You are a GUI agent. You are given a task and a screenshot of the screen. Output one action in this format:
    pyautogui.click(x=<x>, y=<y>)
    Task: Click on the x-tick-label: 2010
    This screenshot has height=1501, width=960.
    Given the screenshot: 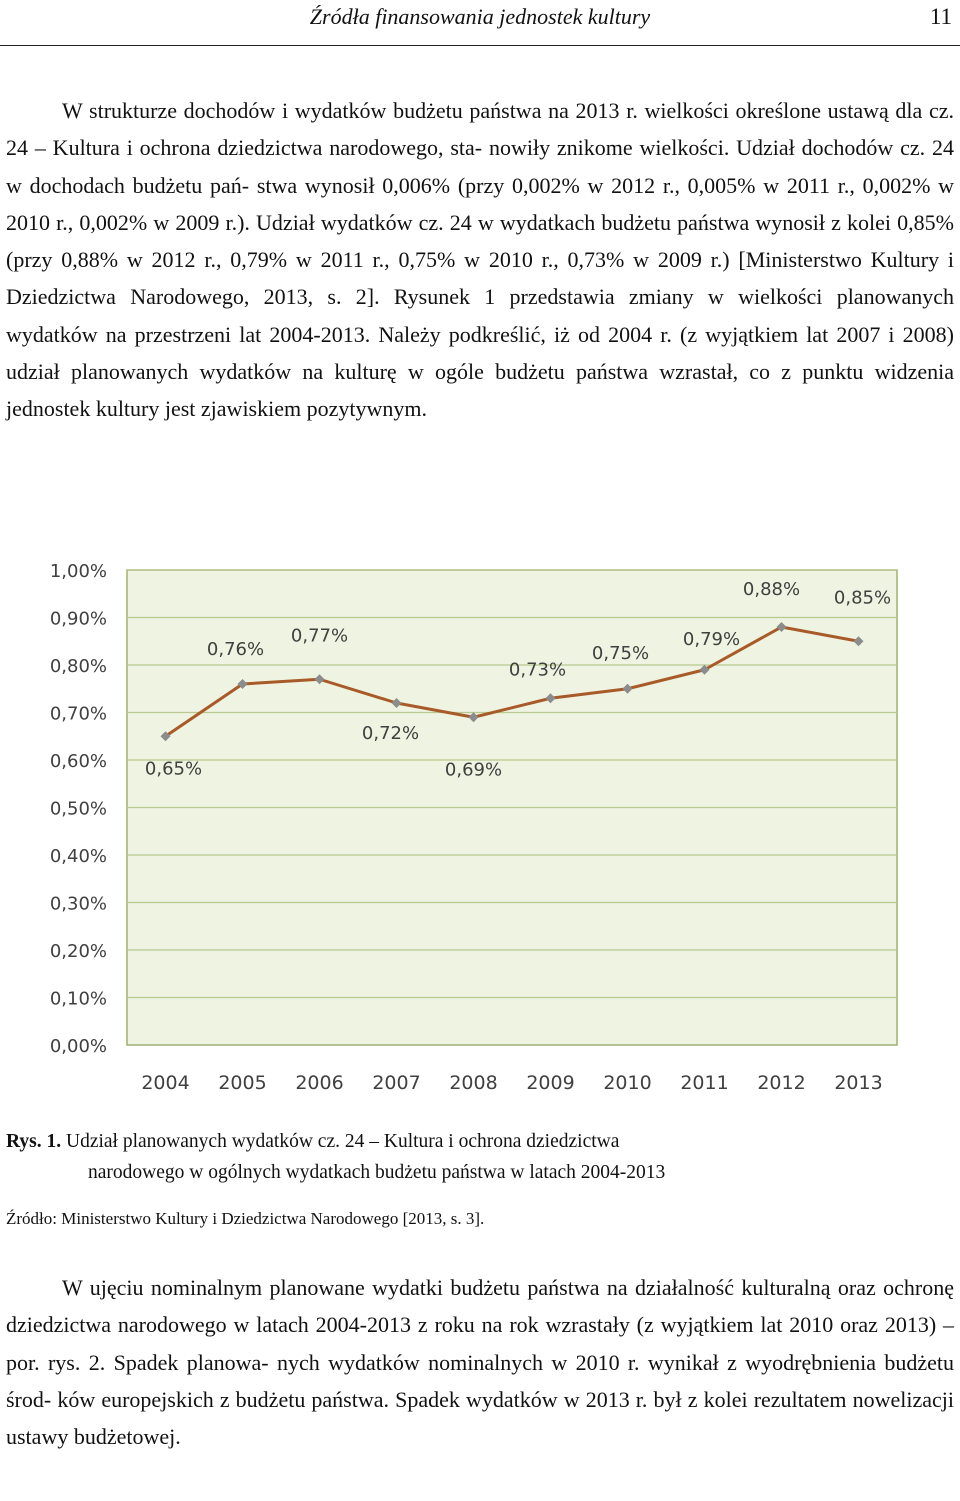 What is the action you would take?
    pyautogui.click(x=627, y=1083)
    